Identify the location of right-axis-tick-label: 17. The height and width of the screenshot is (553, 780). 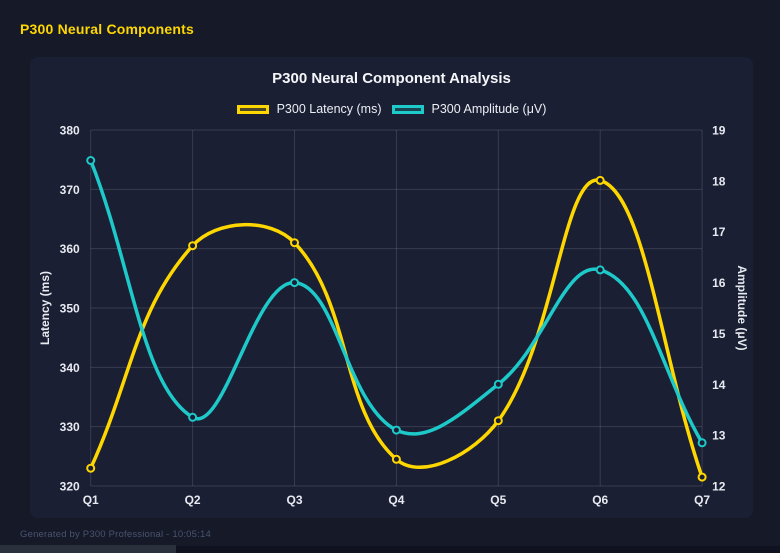
(719, 232).